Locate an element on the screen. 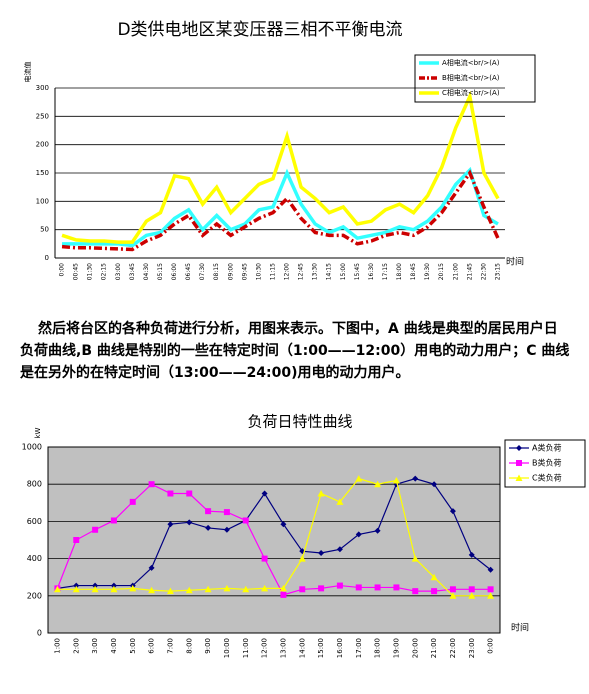 This screenshot has height=694, width=589. x-tick-label: 13:00 is located at coordinates (283, 648).